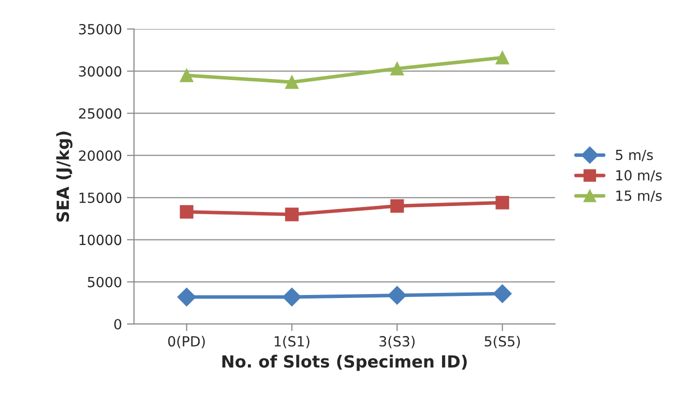 This screenshot has width=689, height=415. What do you see at coordinates (634, 156) in the screenshot?
I see `legend-label: 5 m/s` at bounding box center [634, 156].